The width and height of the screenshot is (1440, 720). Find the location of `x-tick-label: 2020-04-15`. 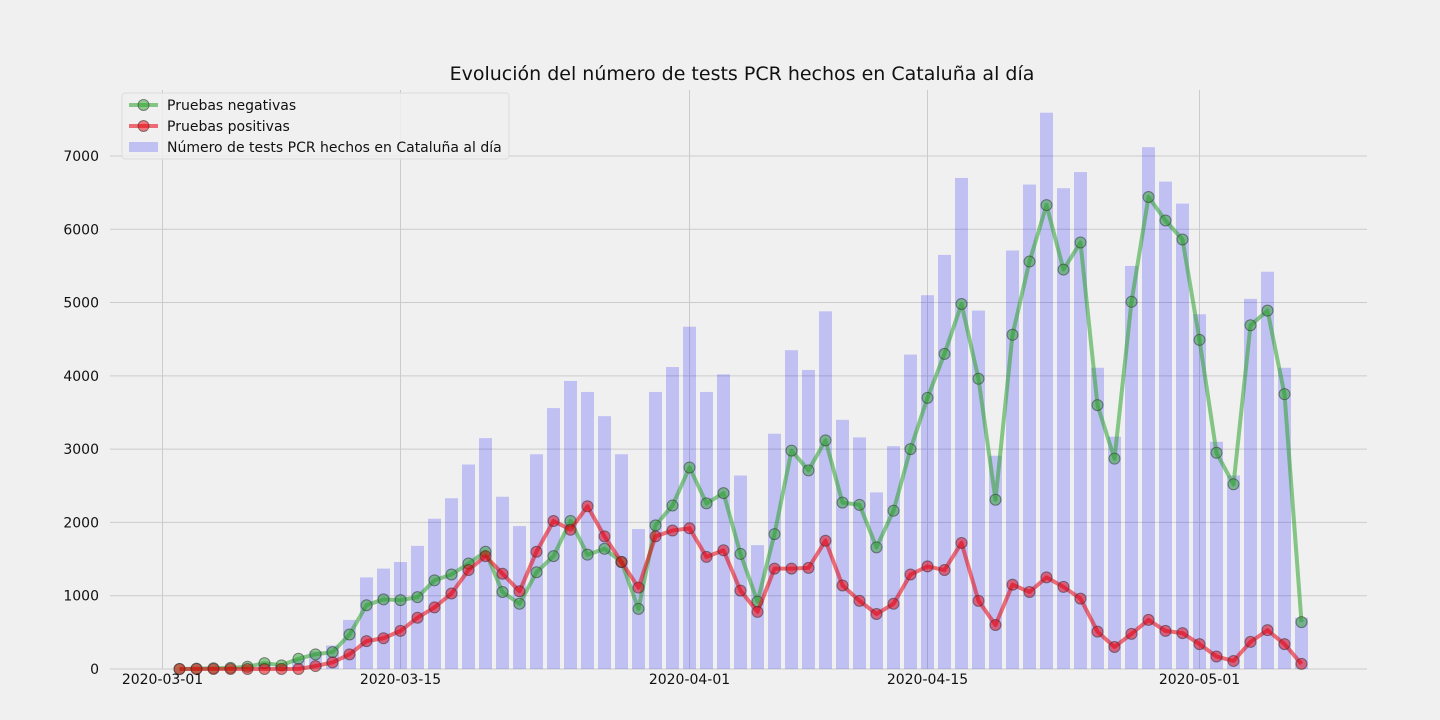

x-tick-label: 2020-04-15 is located at coordinates (927, 680).